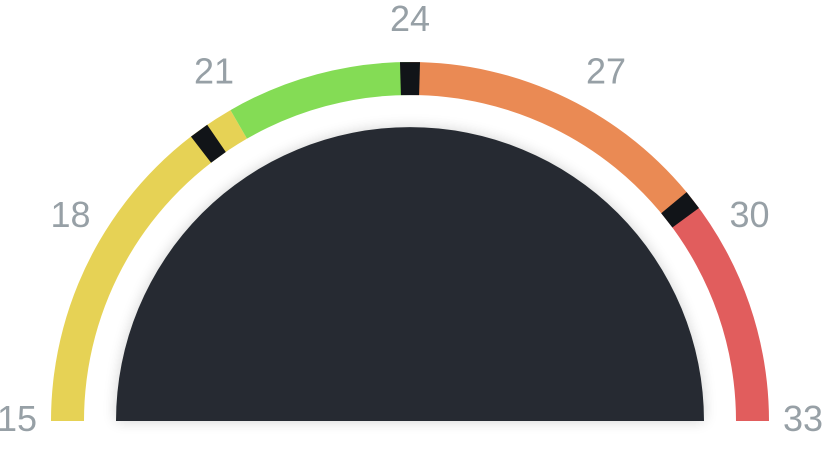  Describe the element at coordinates (410, 19) in the screenshot. I see `tick-label-24: 24` at that location.